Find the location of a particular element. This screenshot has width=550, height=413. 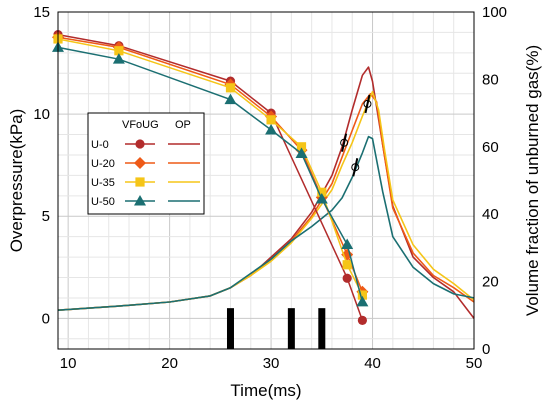

x-tick-label: 20 is located at coordinates (169, 363).